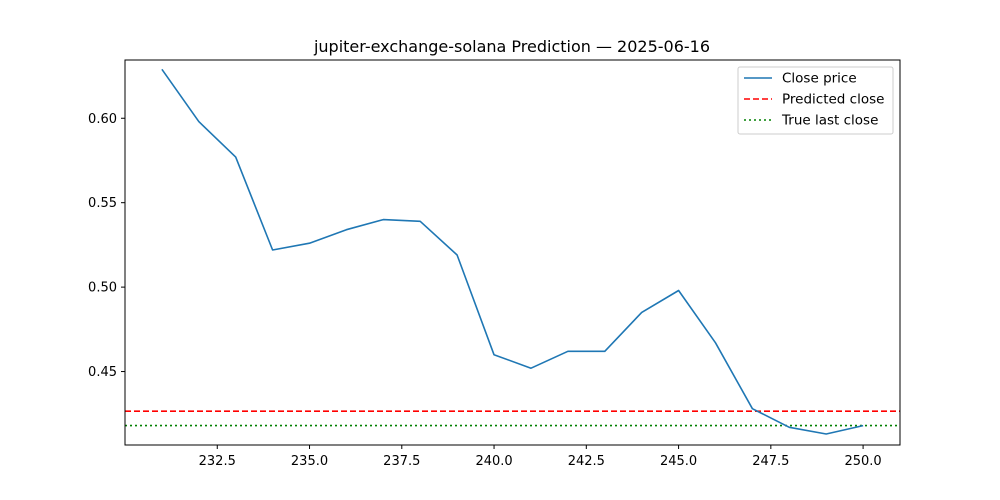  What do you see at coordinates (829, 121) in the screenshot?
I see `legend-label-2: True last close` at bounding box center [829, 121].